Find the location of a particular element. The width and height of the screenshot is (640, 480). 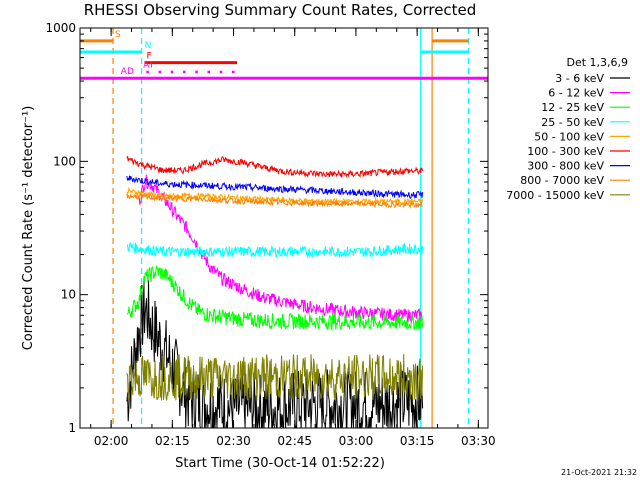

legend-label: 12 - 25 keV is located at coordinates (572, 107).